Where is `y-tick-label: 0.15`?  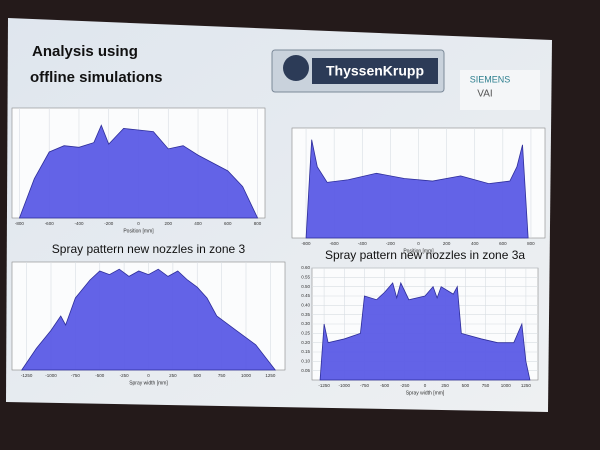
y-tick-label: 0.15 is located at coordinates (305, 351).